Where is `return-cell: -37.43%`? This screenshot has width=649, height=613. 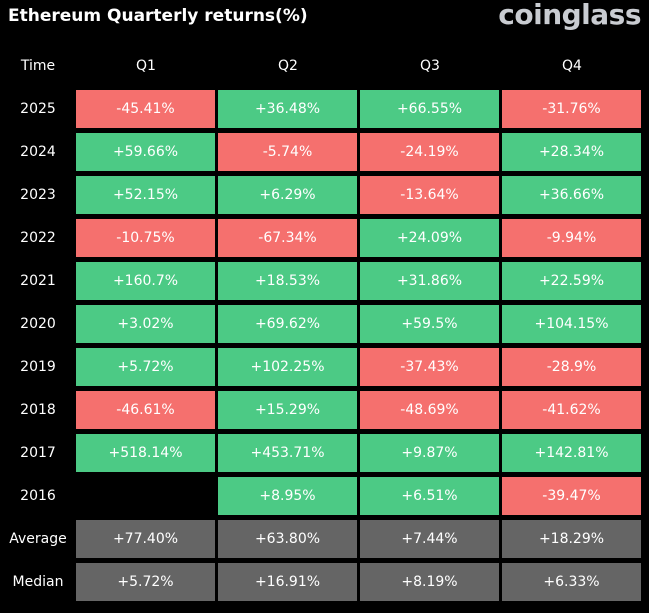
return-cell: -37.43% is located at coordinates (429, 367).